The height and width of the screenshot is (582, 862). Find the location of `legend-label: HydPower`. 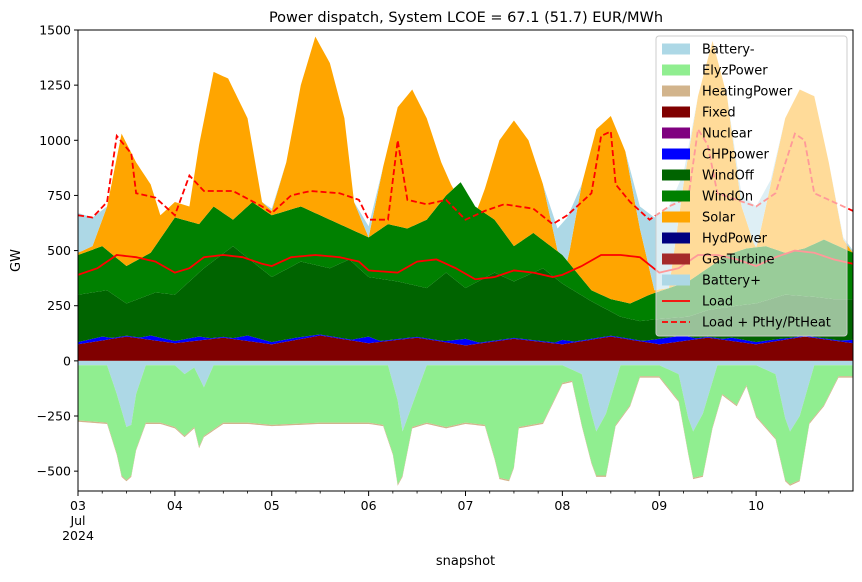

legend-label: HydPower is located at coordinates (735, 239).